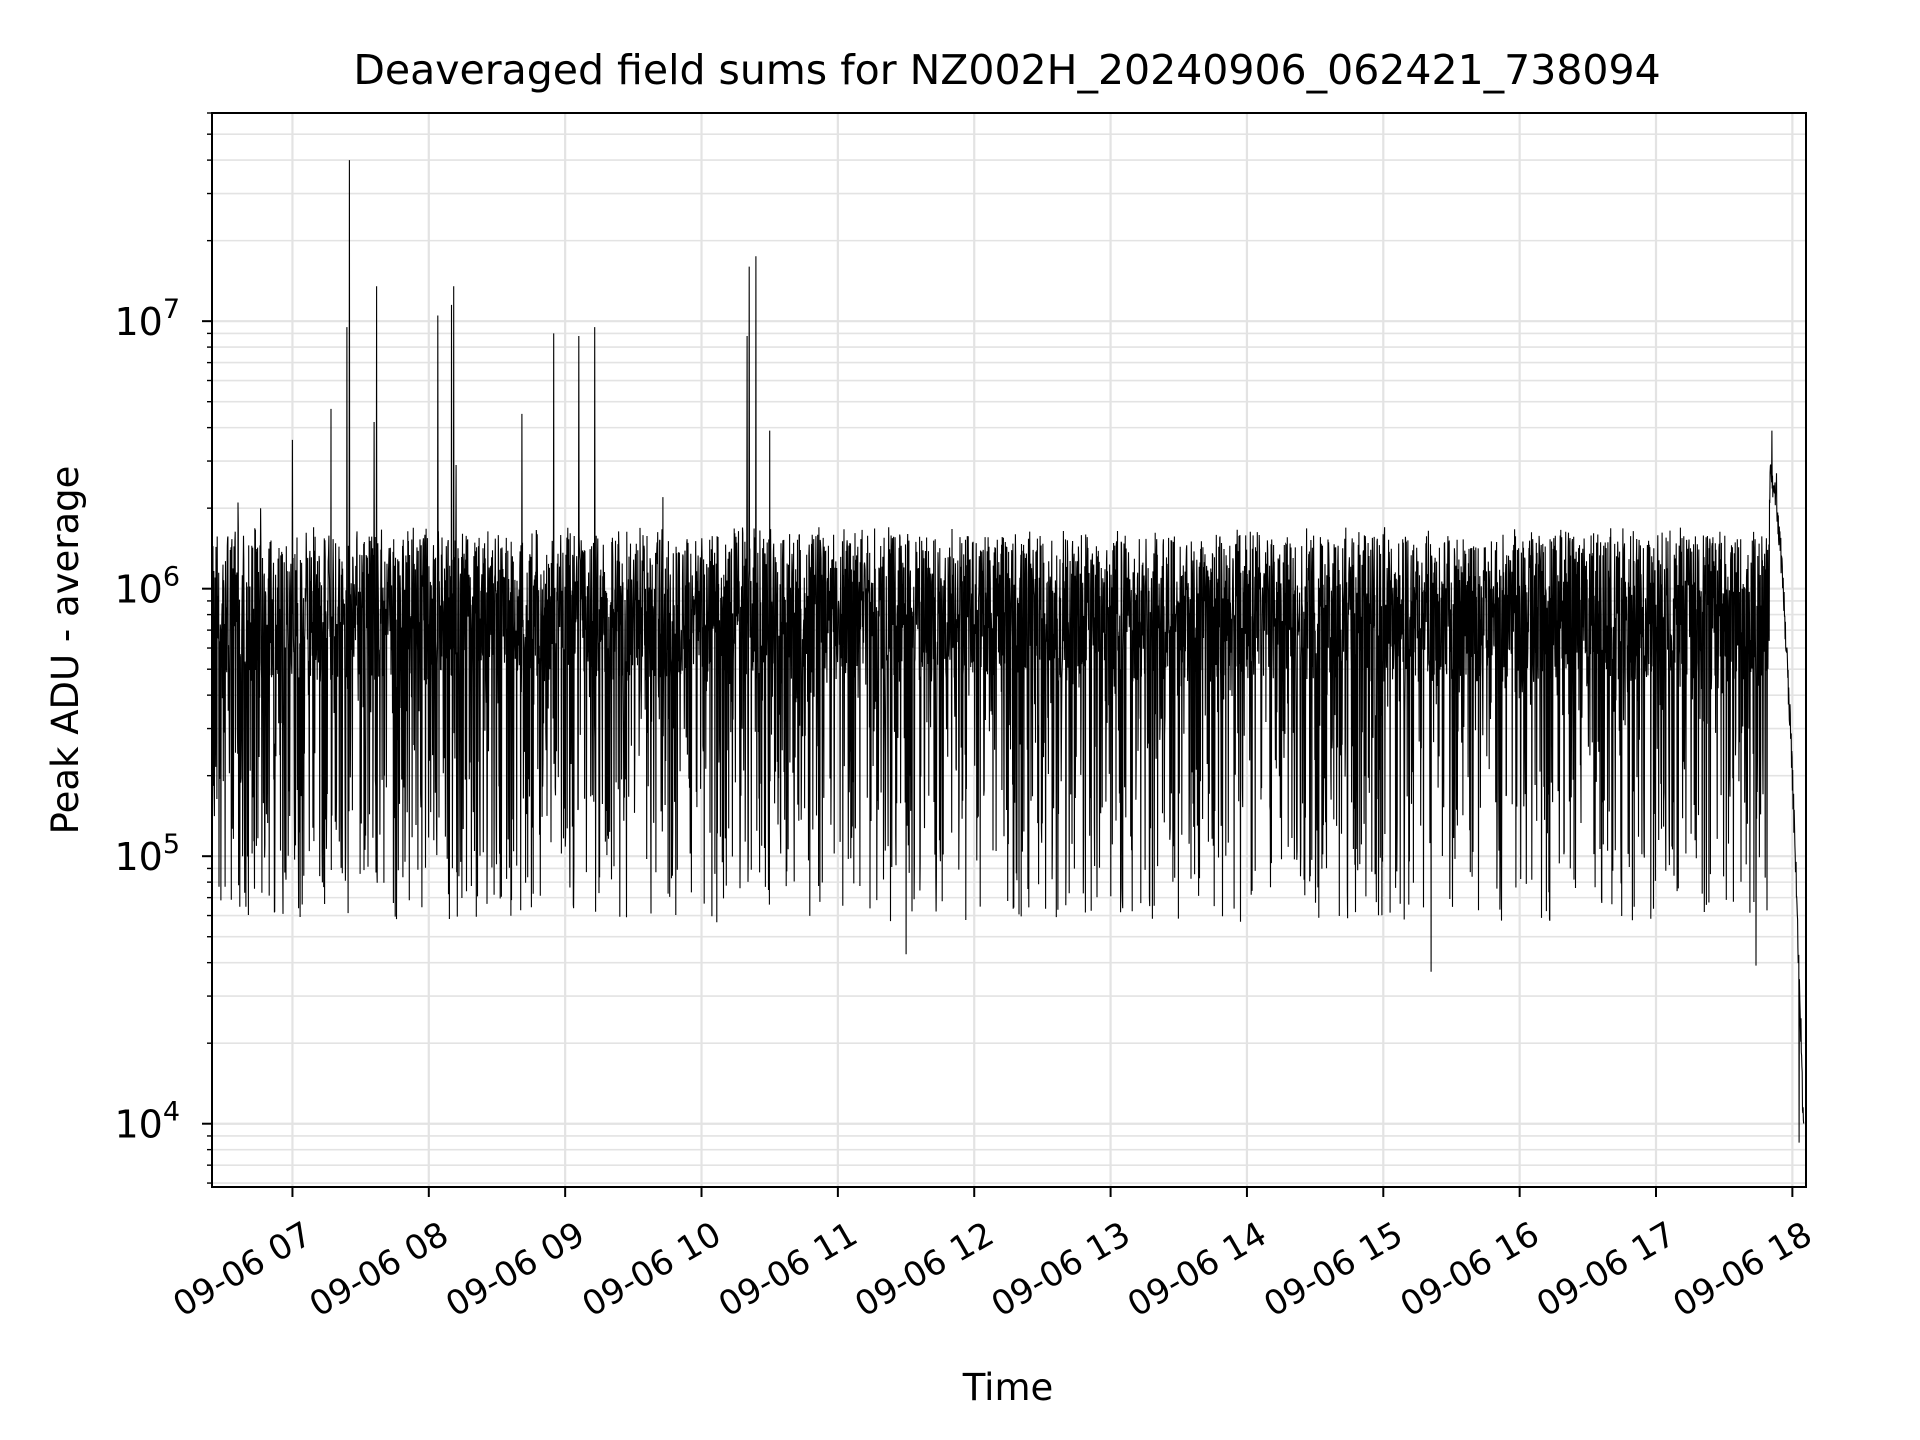 This screenshot has width=1920, height=1440. What do you see at coordinates (652, 1269) in the screenshot?
I see `x-tick-label: 09-06 10` at bounding box center [652, 1269].